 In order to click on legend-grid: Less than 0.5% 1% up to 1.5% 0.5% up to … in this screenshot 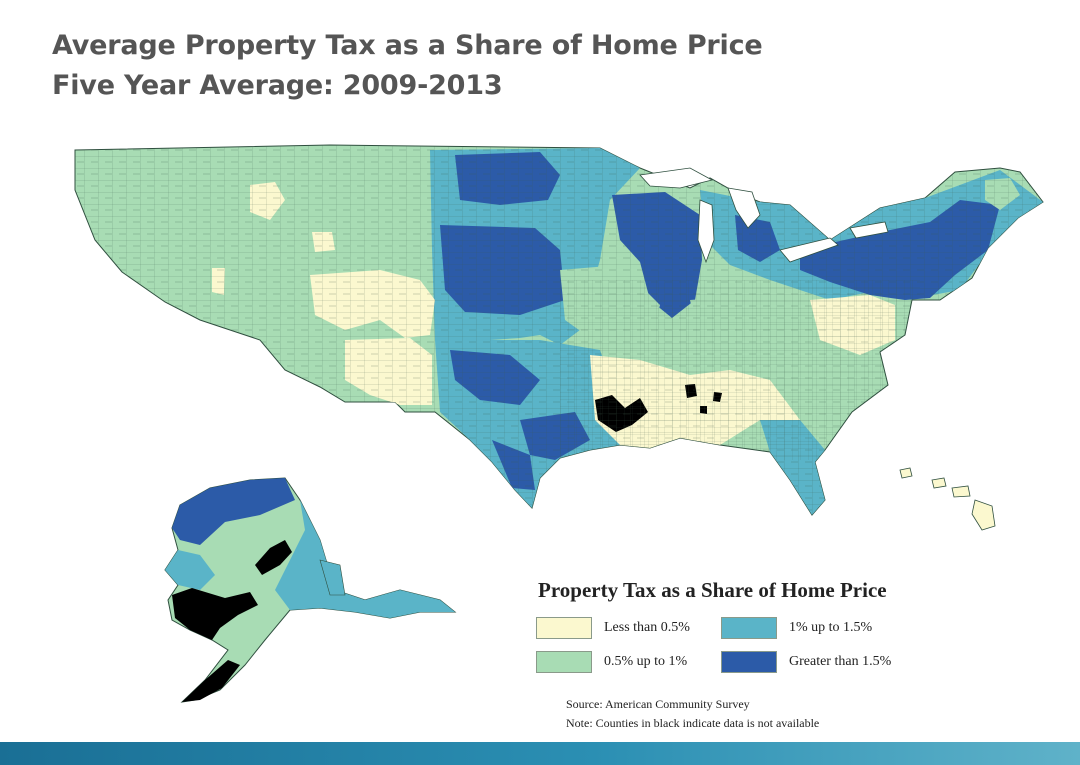, I will do `click(768, 645)`.